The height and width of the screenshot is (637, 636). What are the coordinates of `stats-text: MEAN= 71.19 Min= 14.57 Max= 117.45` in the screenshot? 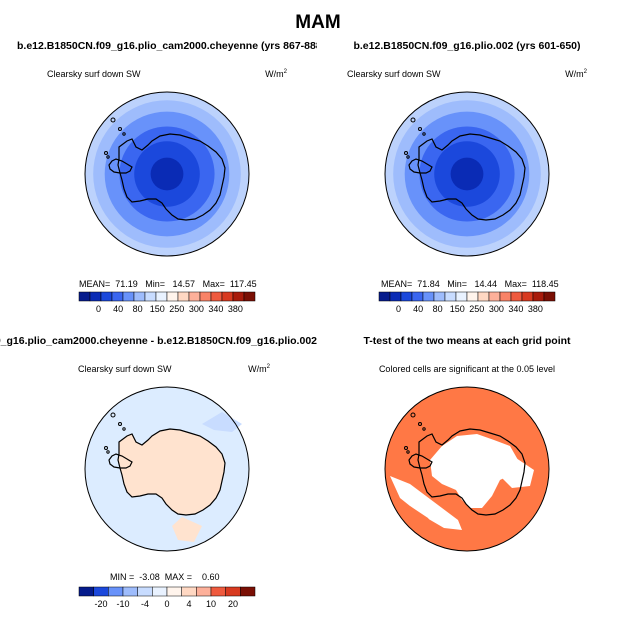 It's located at (168, 284).